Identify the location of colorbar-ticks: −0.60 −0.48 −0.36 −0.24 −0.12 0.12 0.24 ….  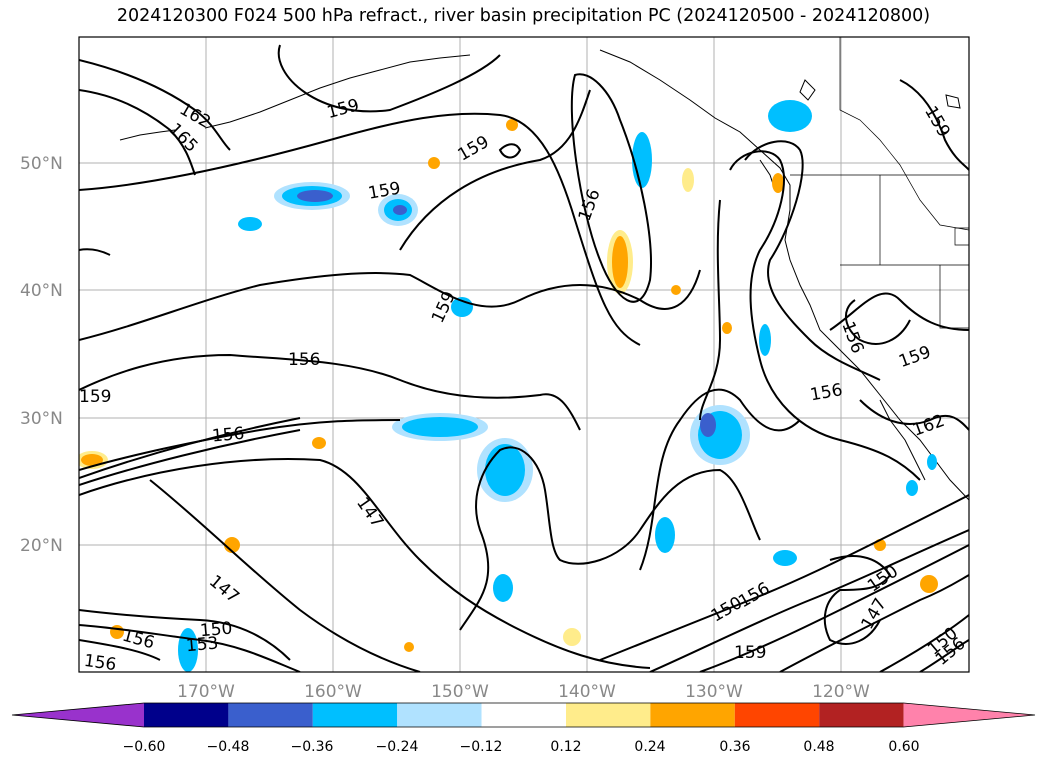
(521, 747).